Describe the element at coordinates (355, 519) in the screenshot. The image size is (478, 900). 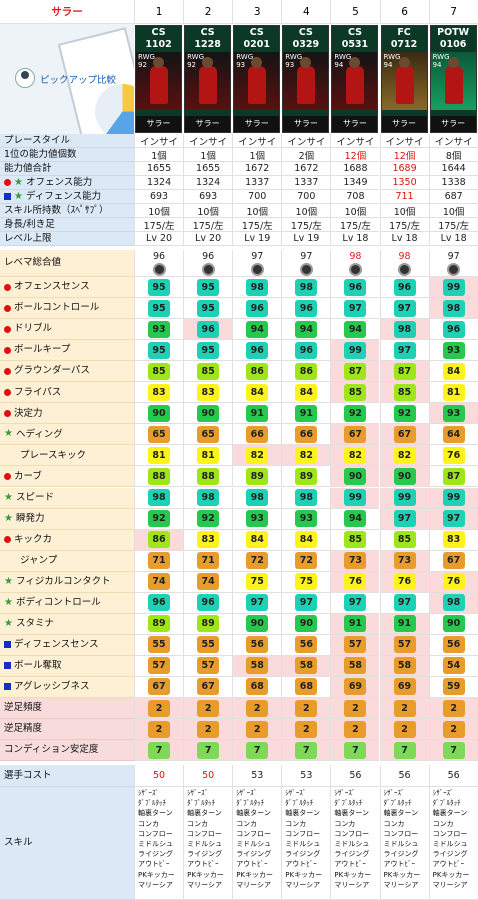
I see `stat-badge: 94` at that location.